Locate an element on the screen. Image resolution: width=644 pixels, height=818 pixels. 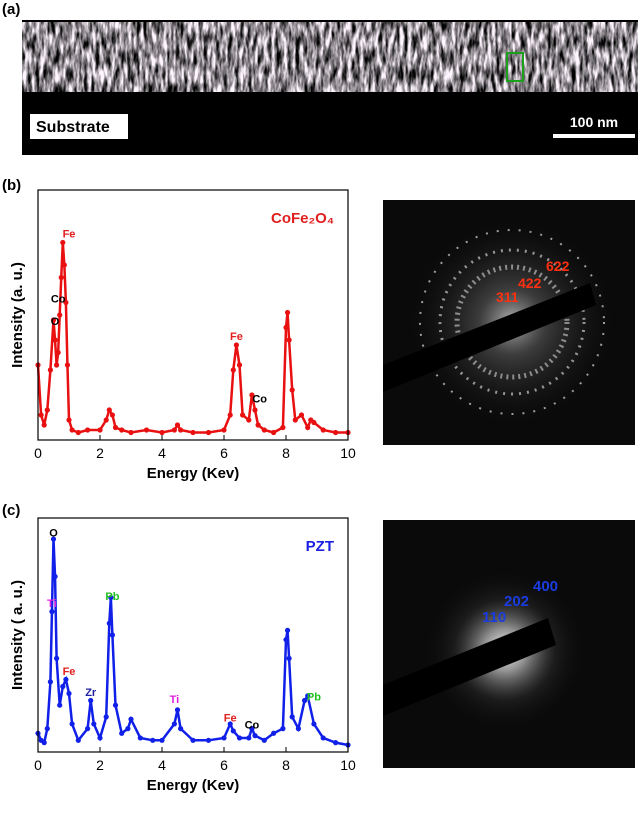
beam-stop is located at coordinates (489, 337).